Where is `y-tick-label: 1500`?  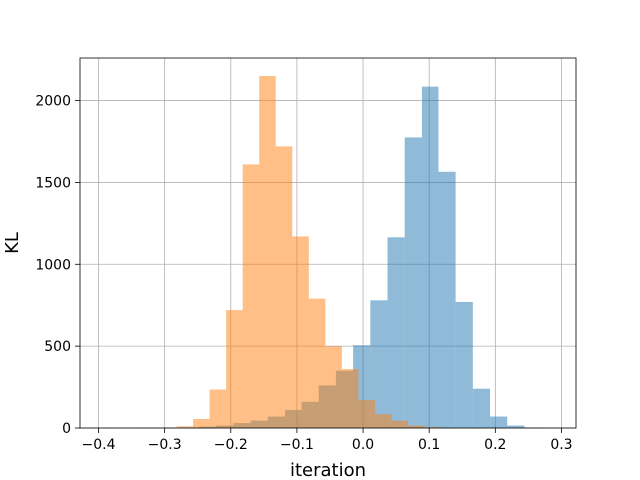 y-tick-label: 1500 is located at coordinates (53, 183).